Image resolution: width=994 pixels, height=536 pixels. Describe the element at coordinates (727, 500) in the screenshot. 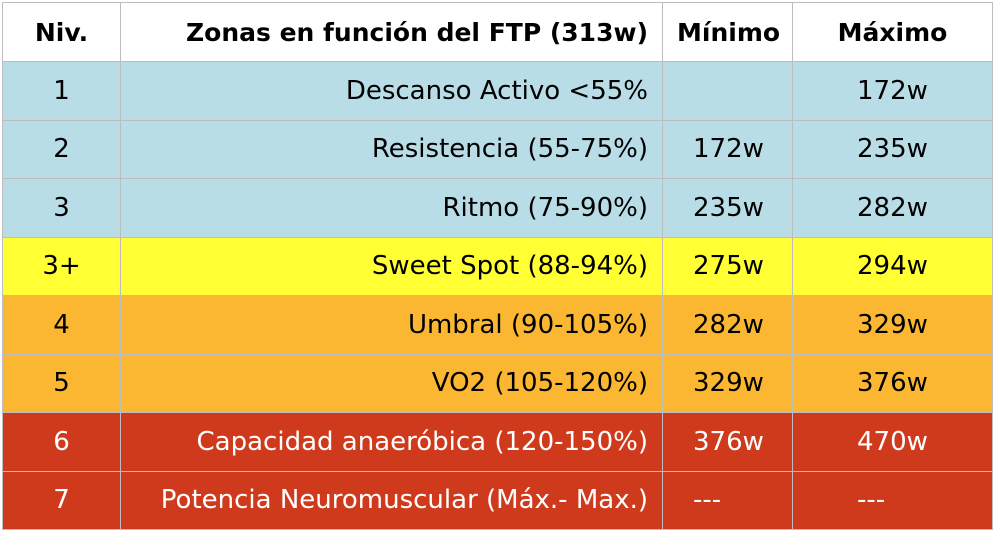

I see `cell-min: ---` at that location.